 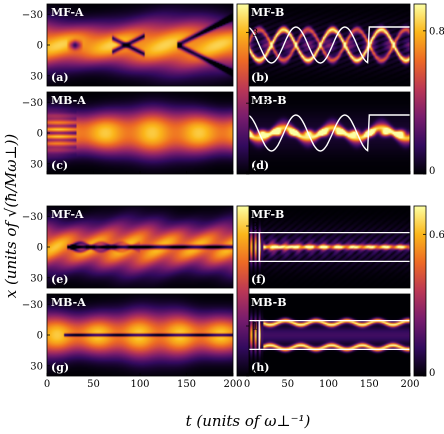 I want to click on panel-letter: (a), so click(x=60, y=77).